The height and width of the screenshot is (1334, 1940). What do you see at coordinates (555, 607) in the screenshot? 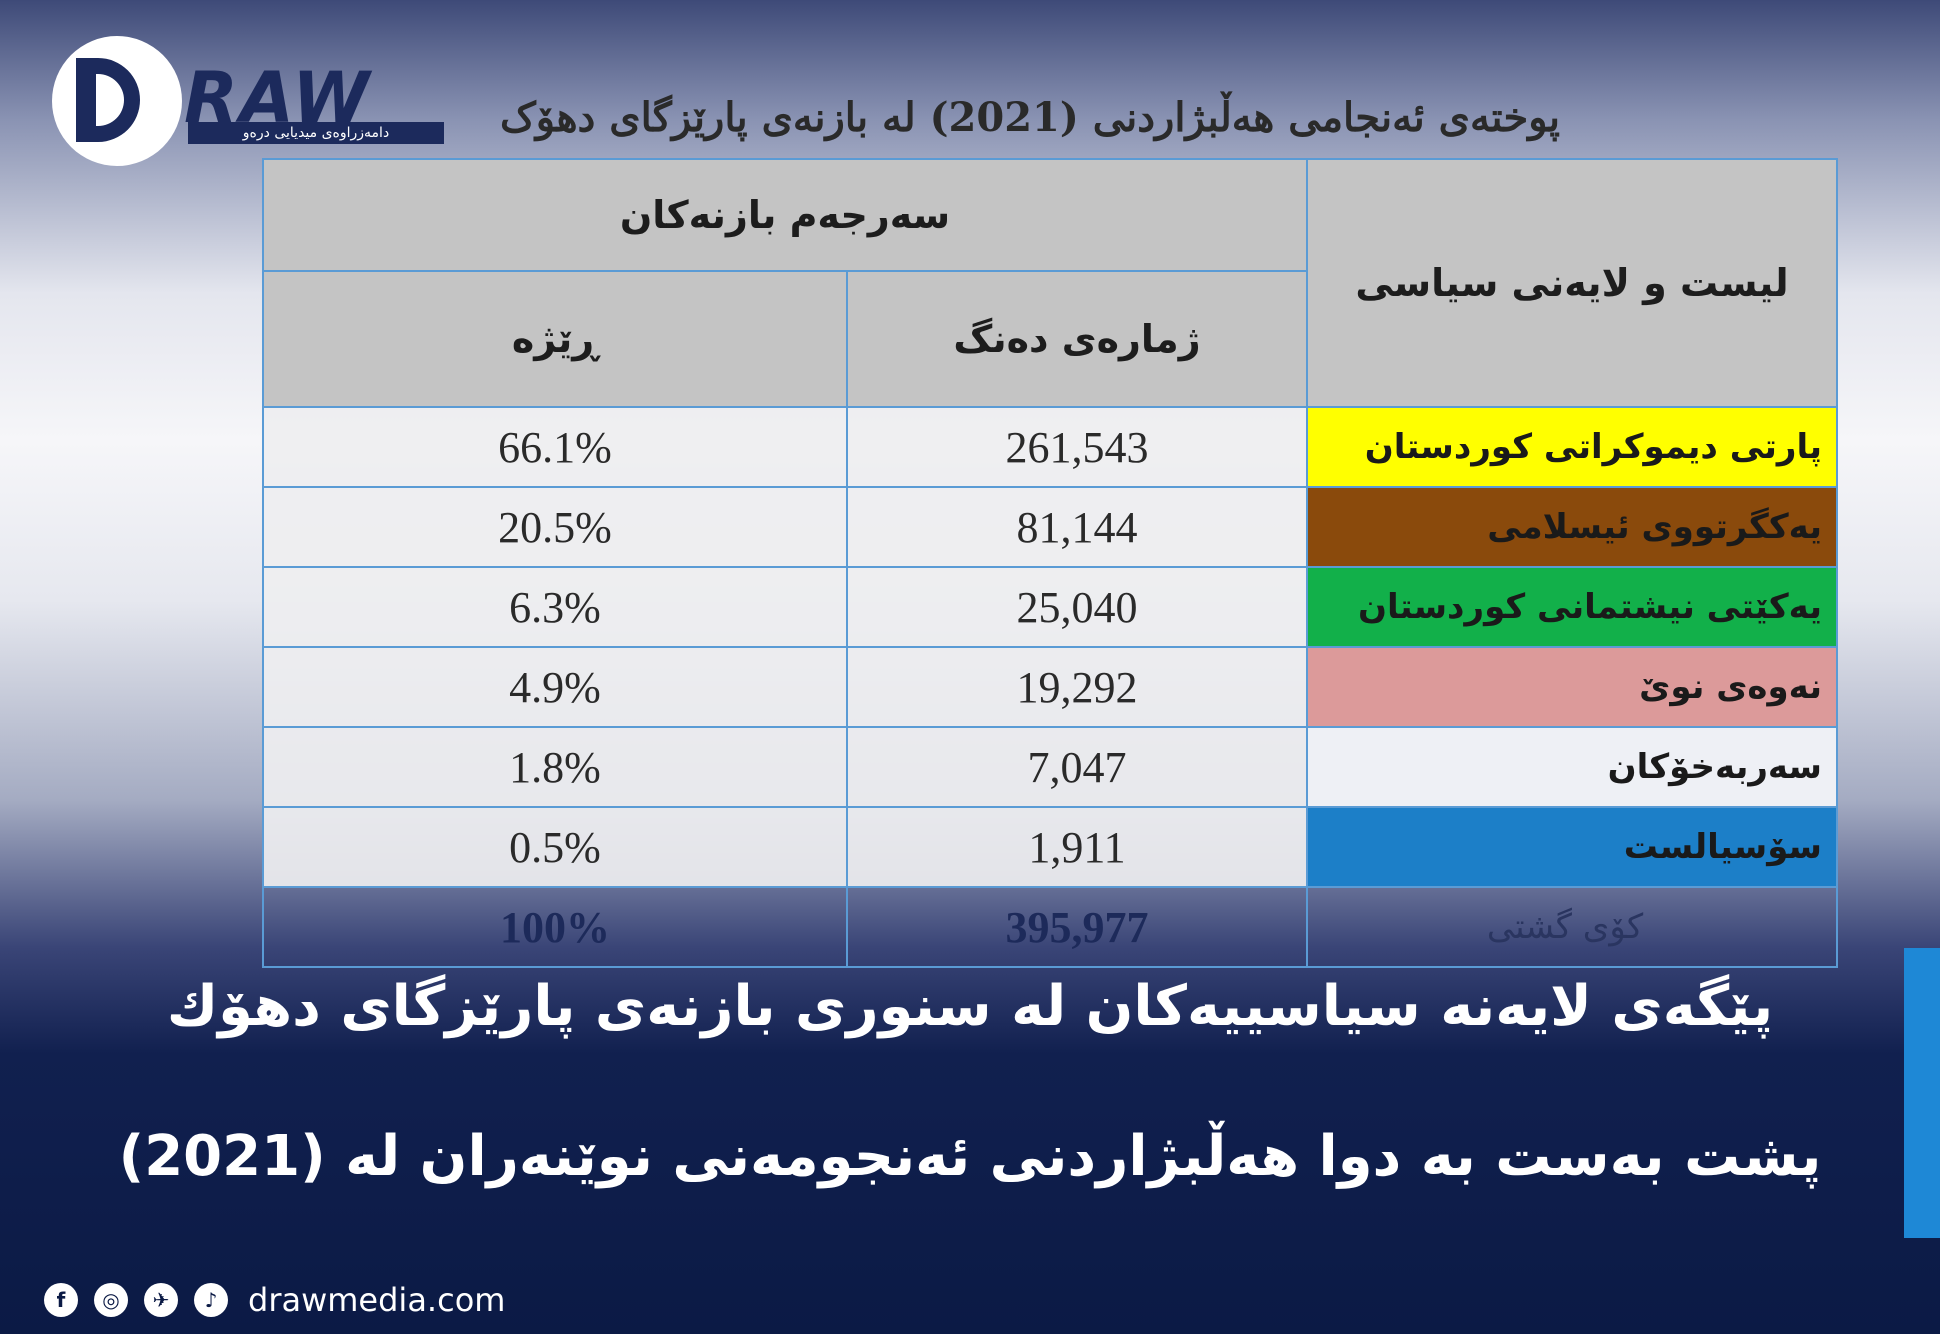
I see `percent-cell: 6.3%` at bounding box center [555, 607].